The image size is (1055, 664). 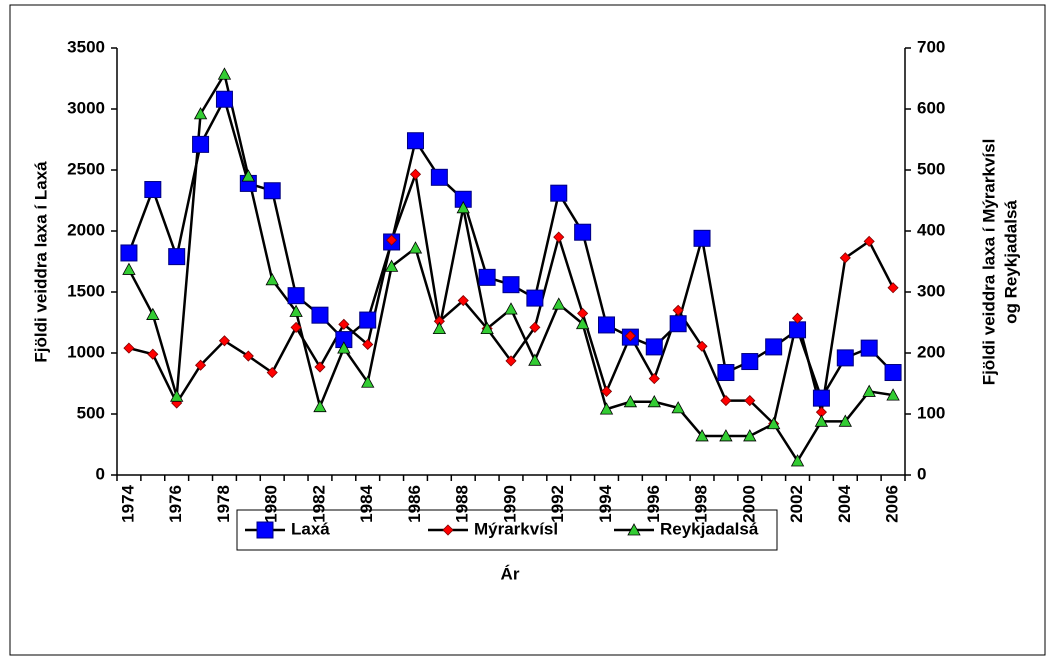 What do you see at coordinates (310, 528) in the screenshot?
I see `legend-label: Laxá` at bounding box center [310, 528].